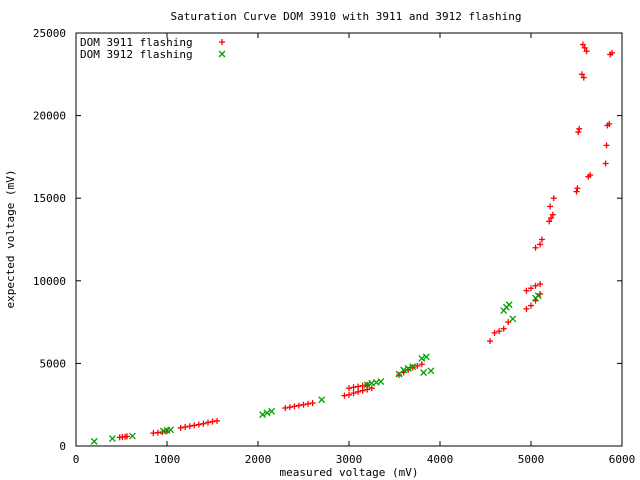 This screenshot has height=480, width=640. What do you see at coordinates (167, 459) in the screenshot?
I see `x-tick-label: 1000` at bounding box center [167, 459].